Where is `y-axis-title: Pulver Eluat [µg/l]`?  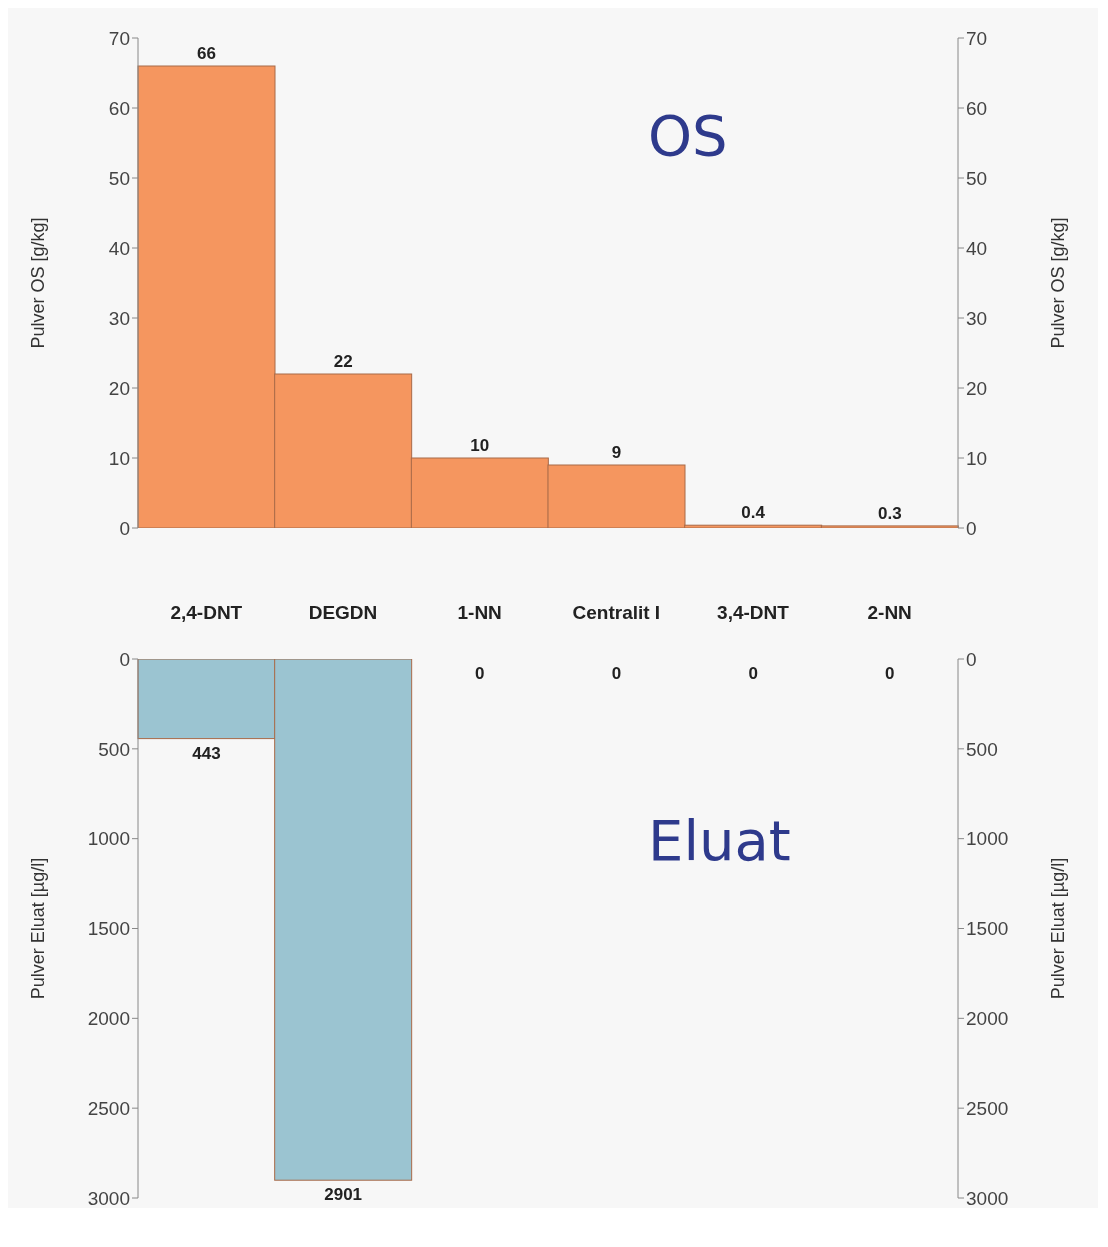 y-axis-title: Pulver Eluat [µg/l] is located at coordinates (38, 928).